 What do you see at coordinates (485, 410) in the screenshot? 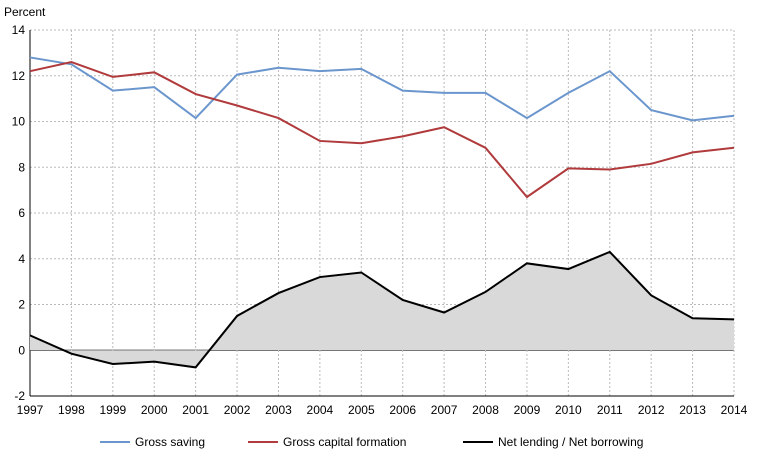
I see `x-tick-label: 2008` at bounding box center [485, 410].